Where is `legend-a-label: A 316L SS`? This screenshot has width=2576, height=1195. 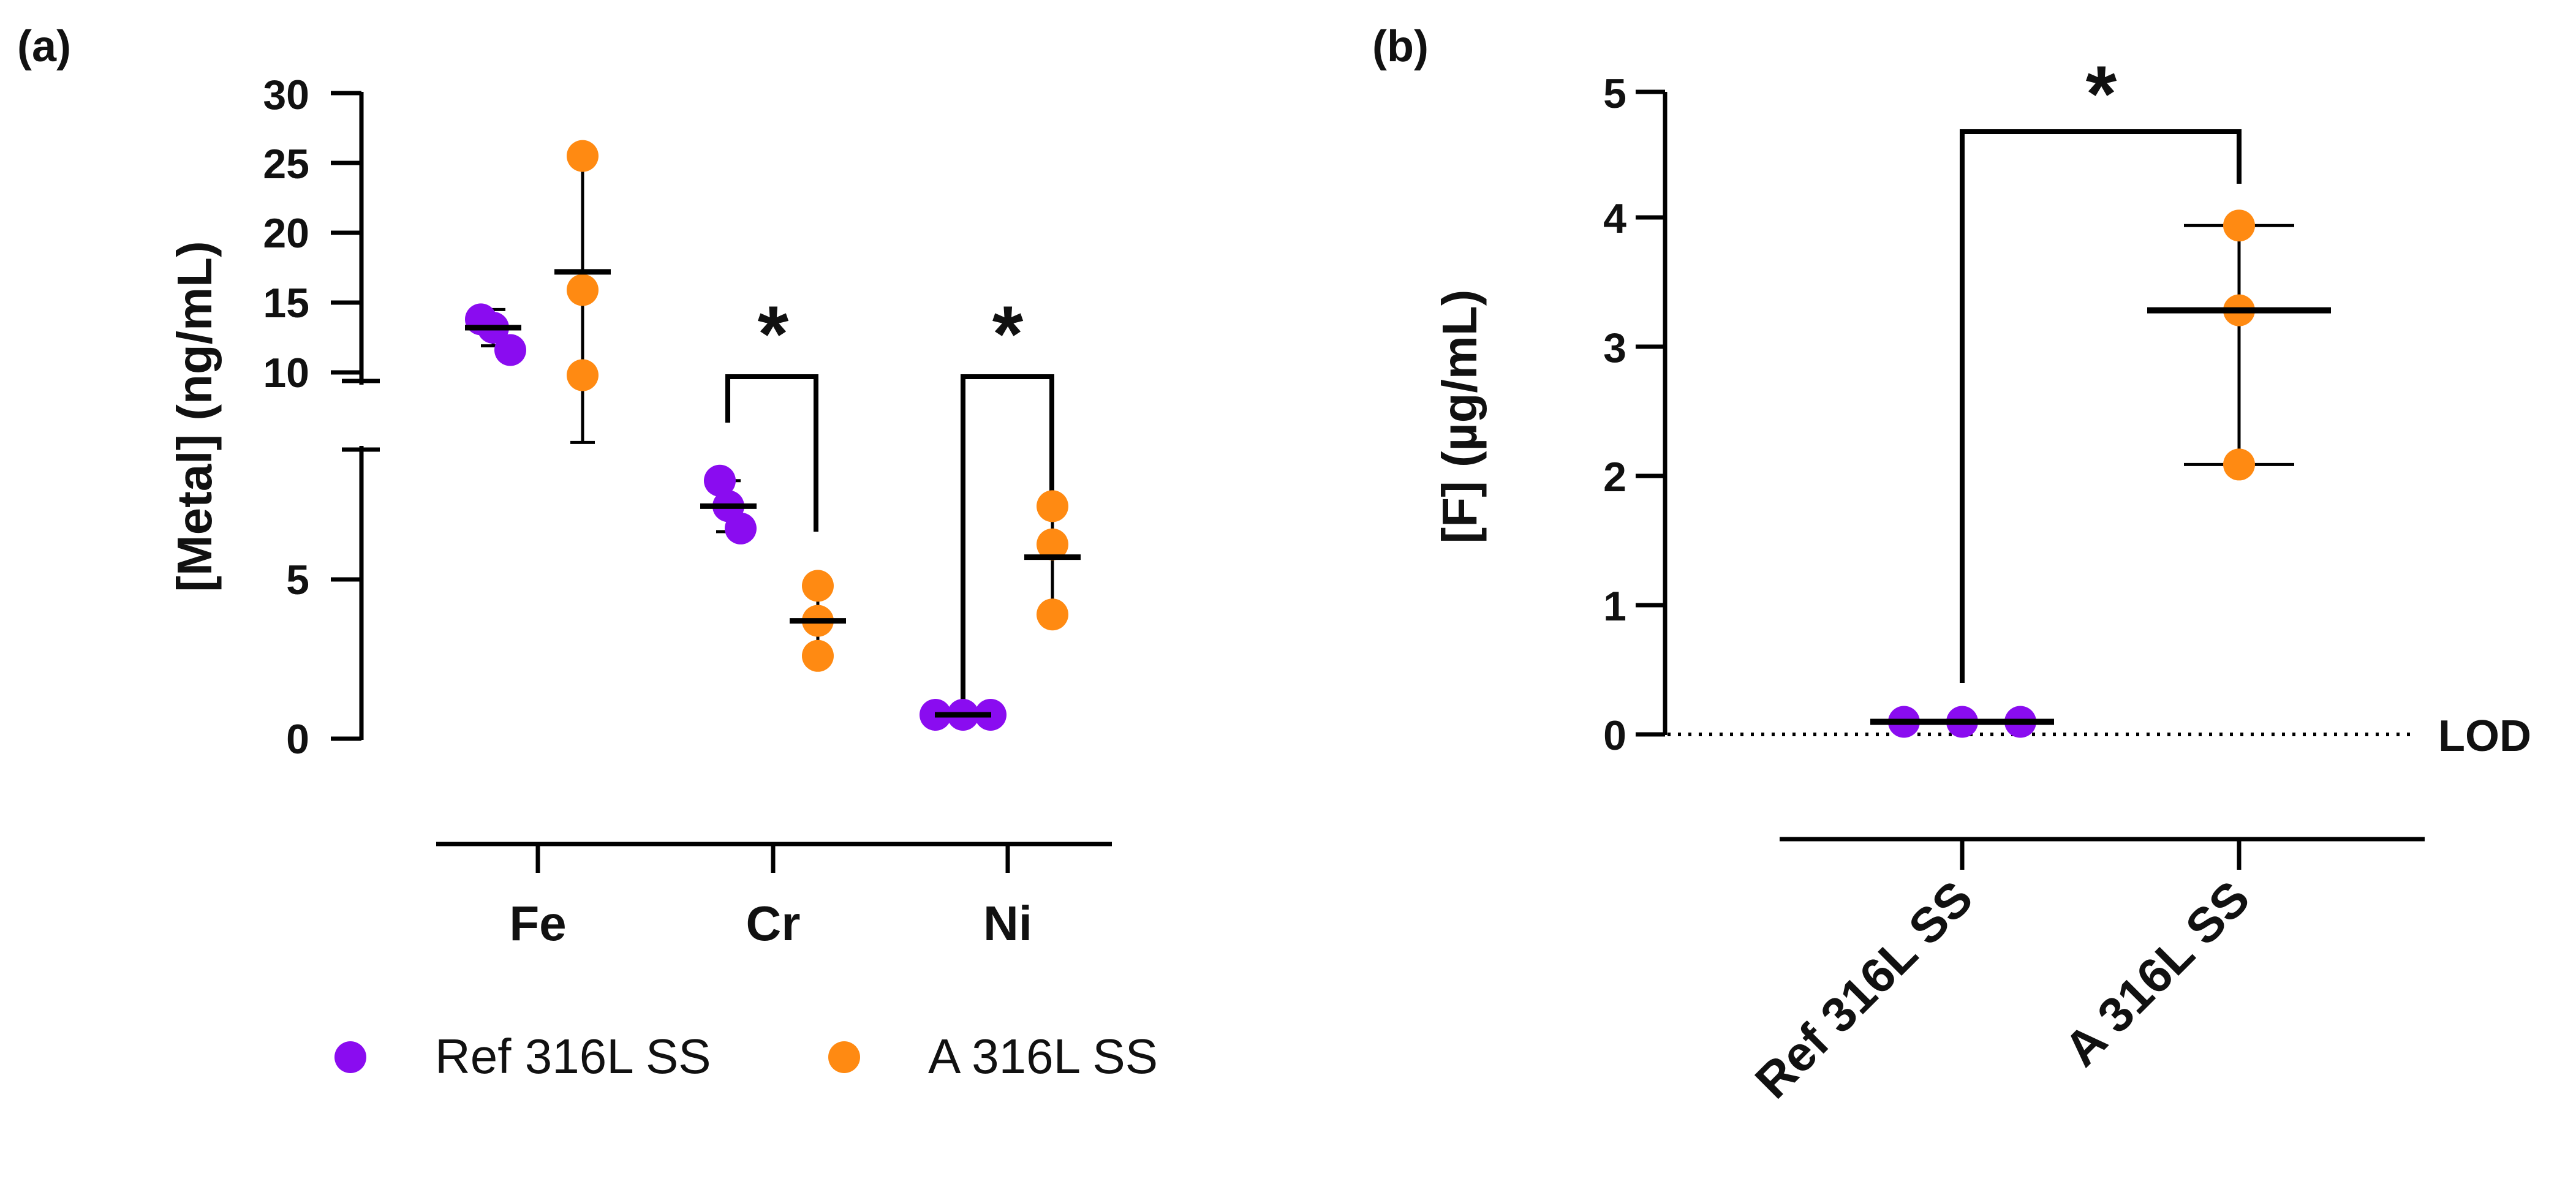 legend-a-label: A 316L SS is located at coordinates (1043, 1056).